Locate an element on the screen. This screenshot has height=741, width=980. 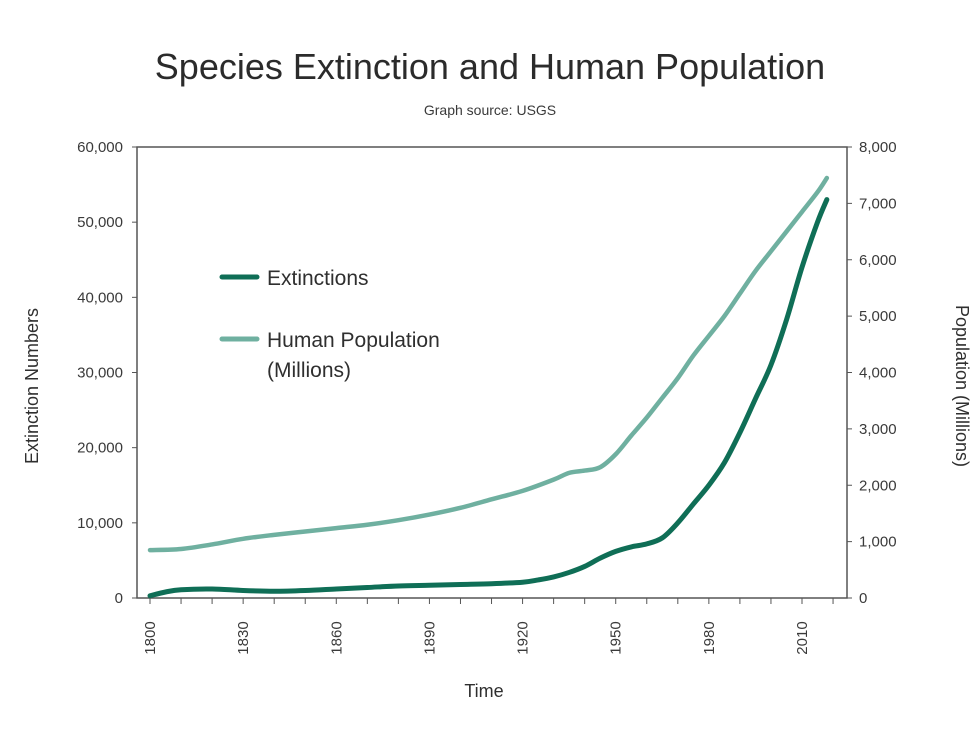
y-right-tick-label: 4,000 is located at coordinates (878, 373).